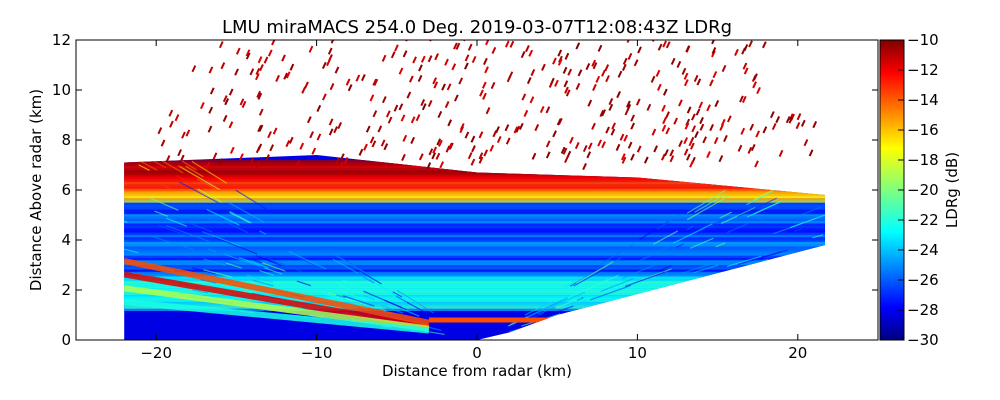 This screenshot has height=400, width=1000. What do you see at coordinates (923, 130) in the screenshot?
I see `colorbar-tick-label: −16` at bounding box center [923, 130].